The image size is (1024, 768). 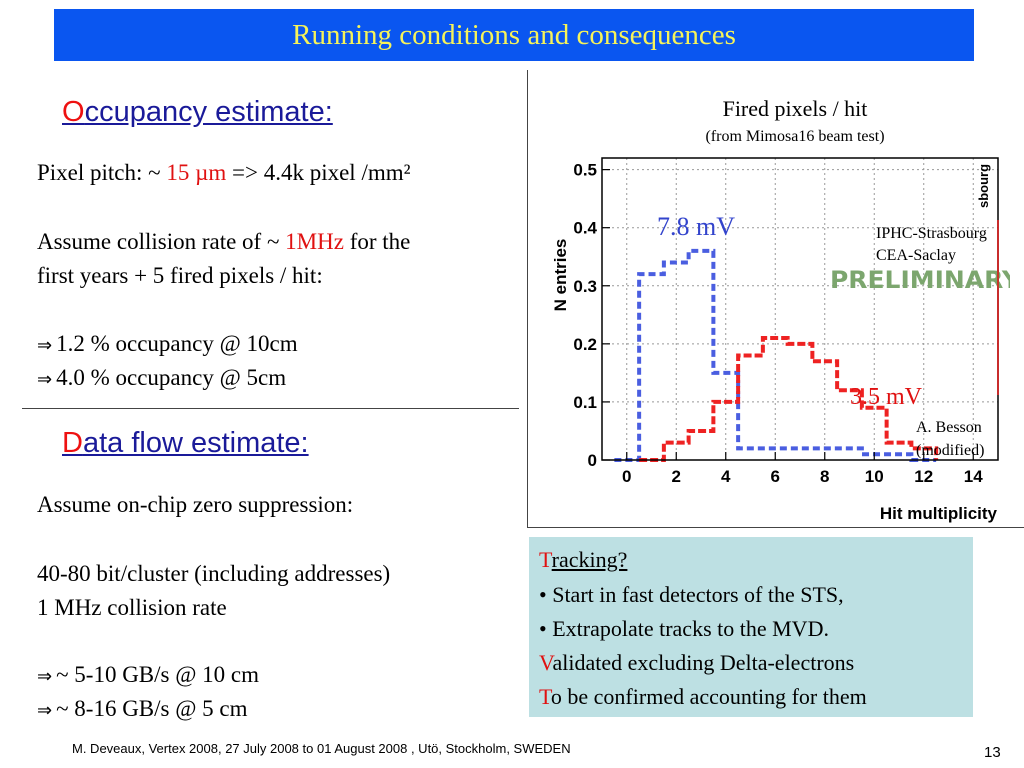 I want to click on plot-bottom-divider, so click(x=775, y=527).